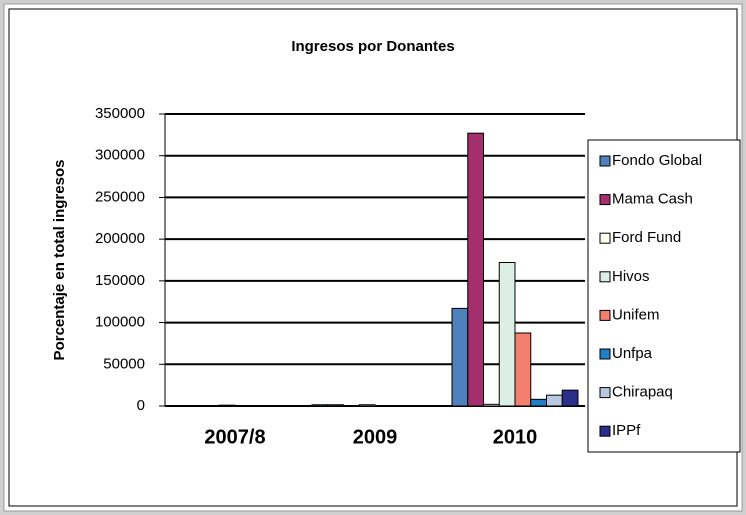 The height and width of the screenshot is (515, 746). What do you see at coordinates (120, 322) in the screenshot?
I see `y-tick-label: 100000` at bounding box center [120, 322].